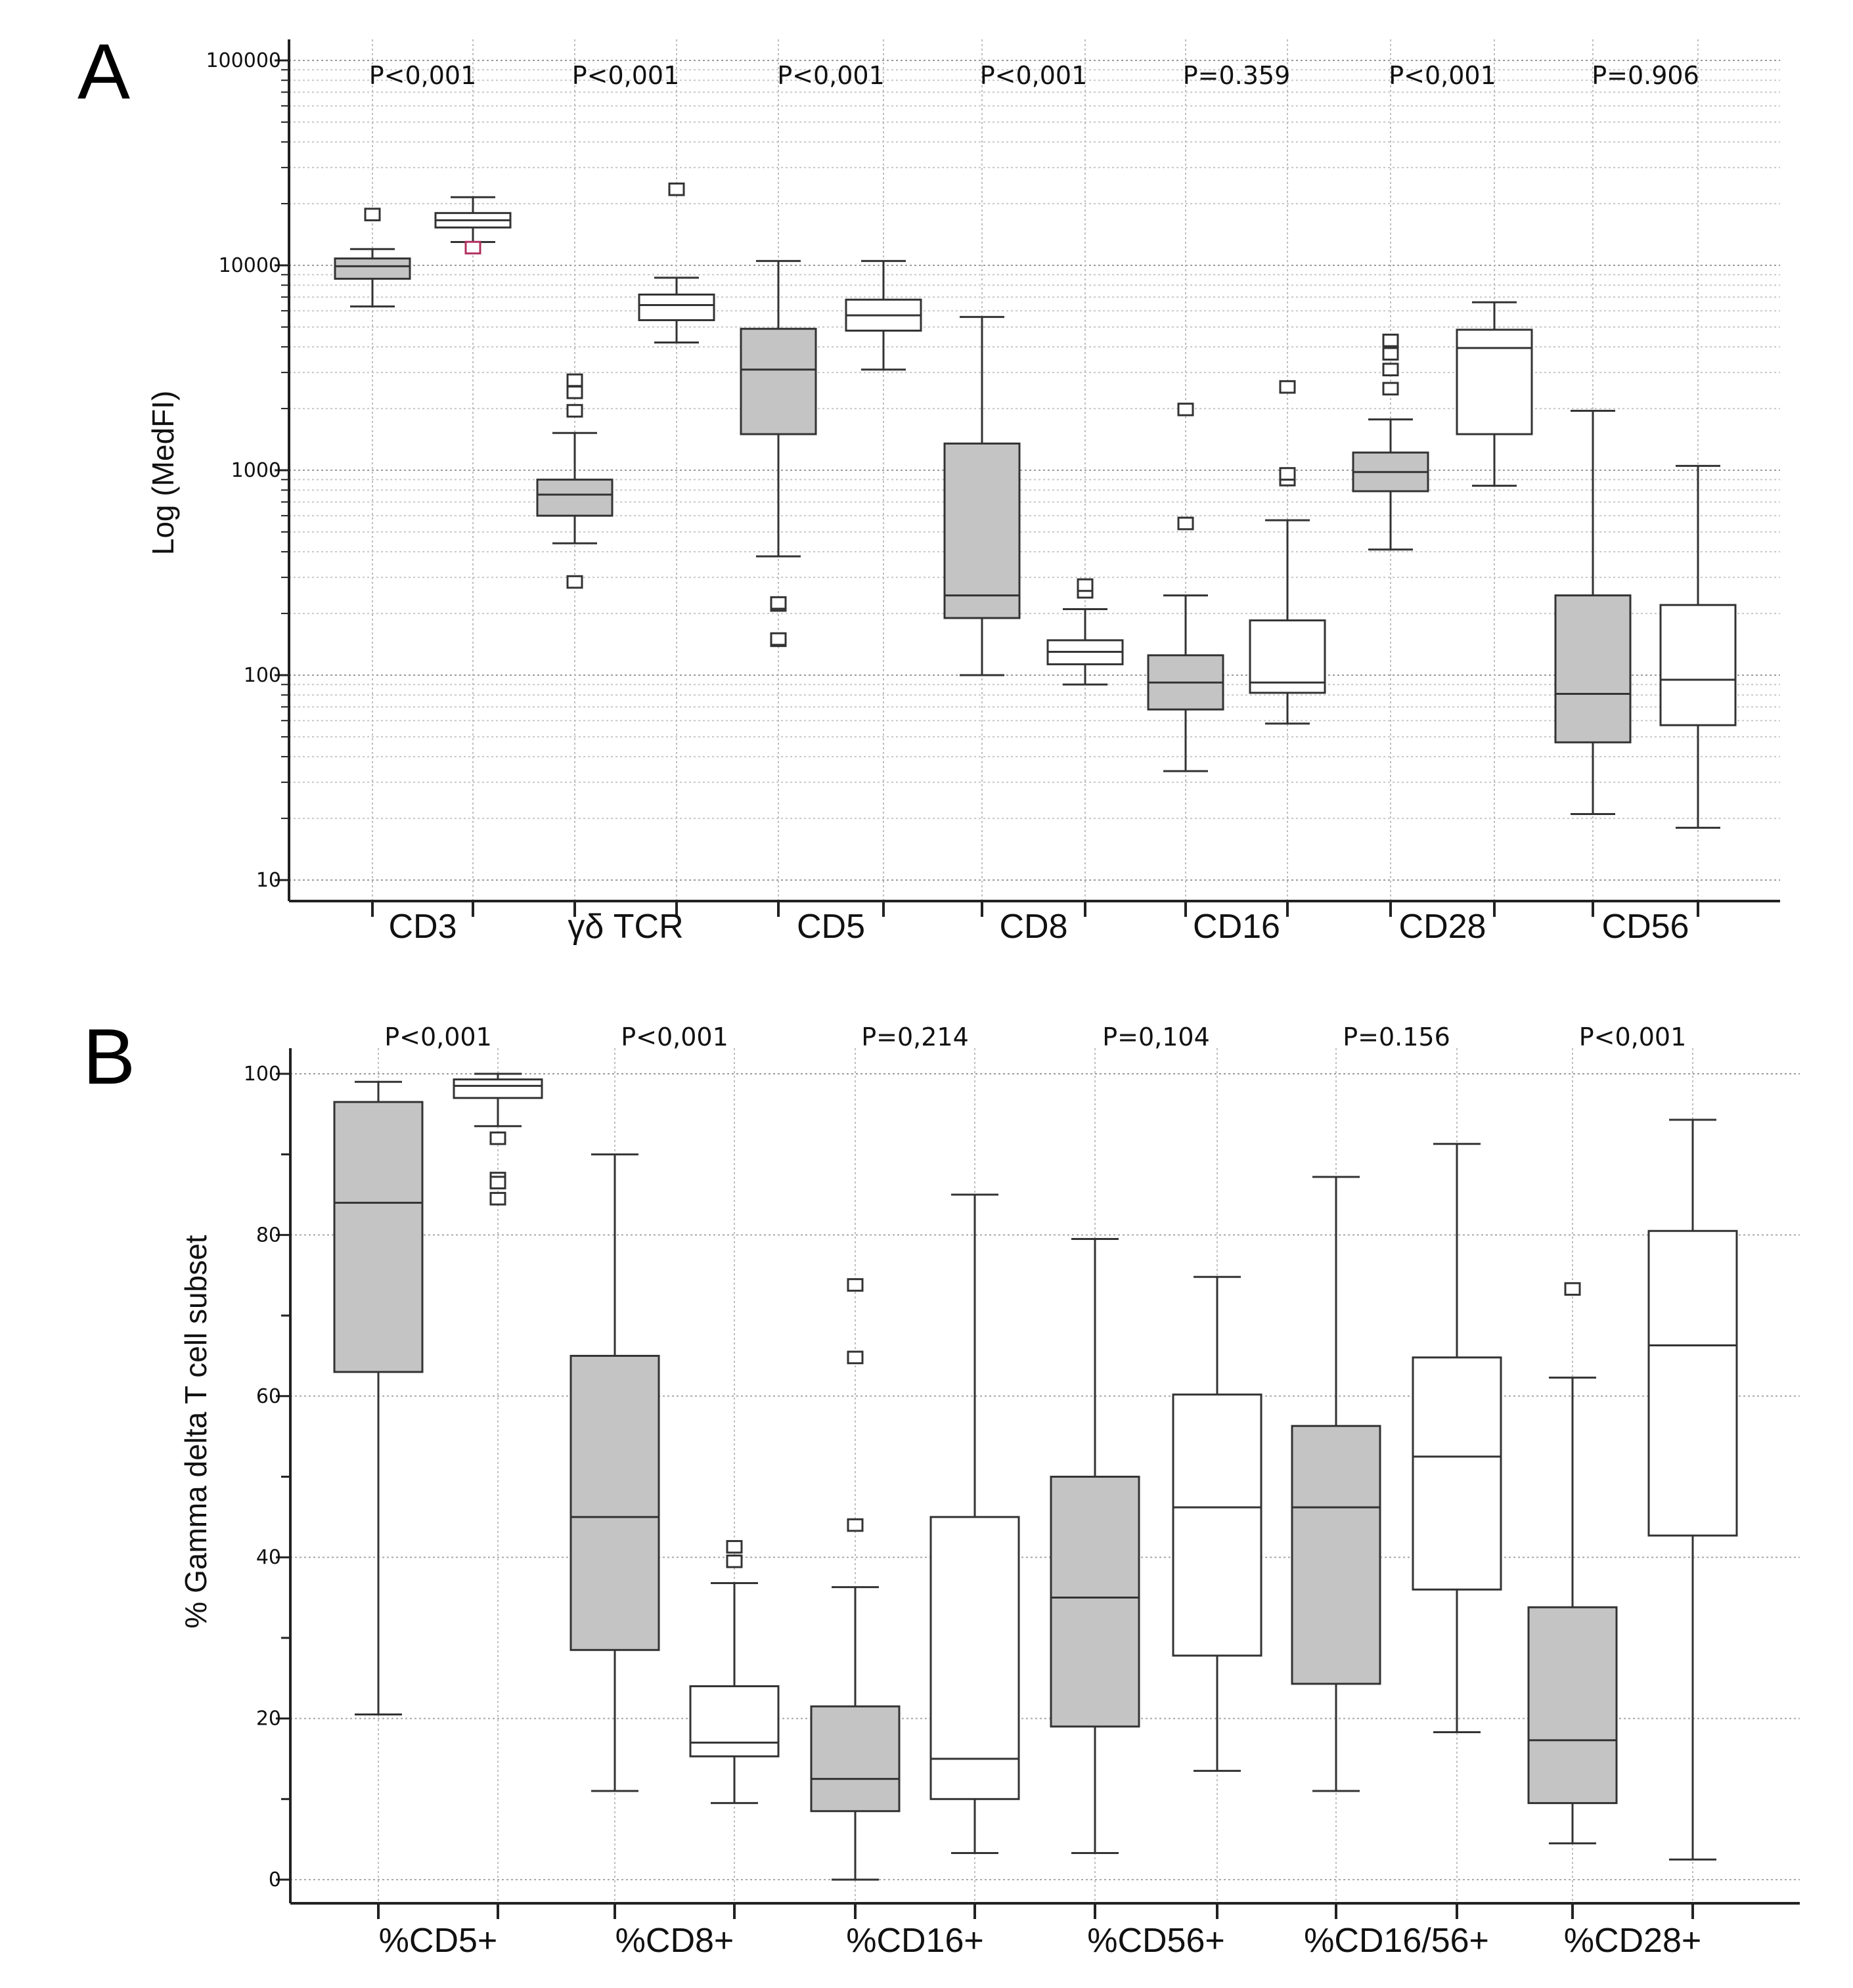  I want to click on box-CD28-grey, so click(1390, 442).